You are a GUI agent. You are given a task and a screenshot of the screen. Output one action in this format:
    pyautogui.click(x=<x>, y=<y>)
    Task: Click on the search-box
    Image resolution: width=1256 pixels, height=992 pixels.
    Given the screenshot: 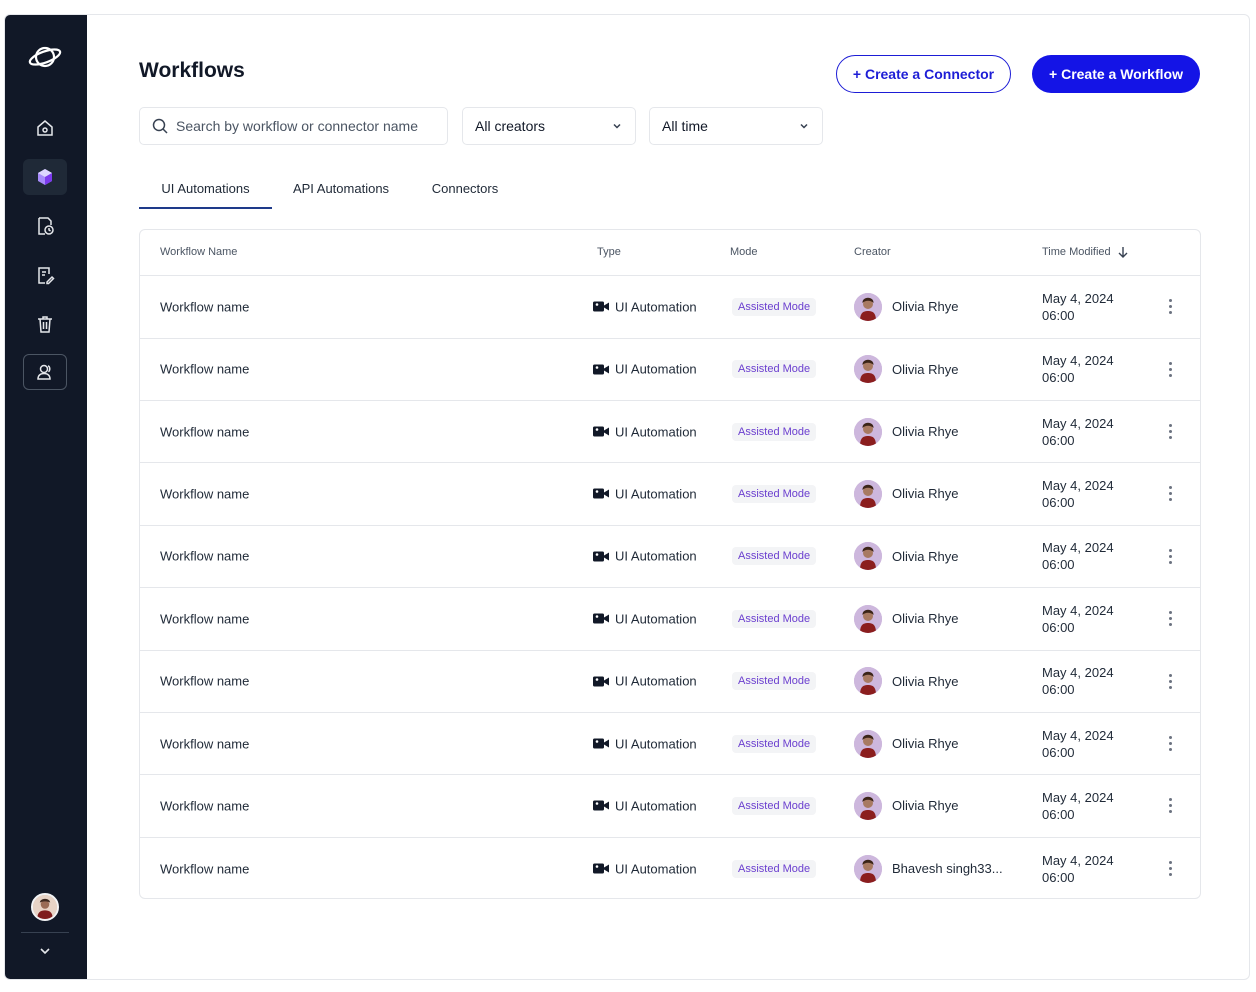 What is the action you would take?
    pyautogui.click(x=293, y=126)
    